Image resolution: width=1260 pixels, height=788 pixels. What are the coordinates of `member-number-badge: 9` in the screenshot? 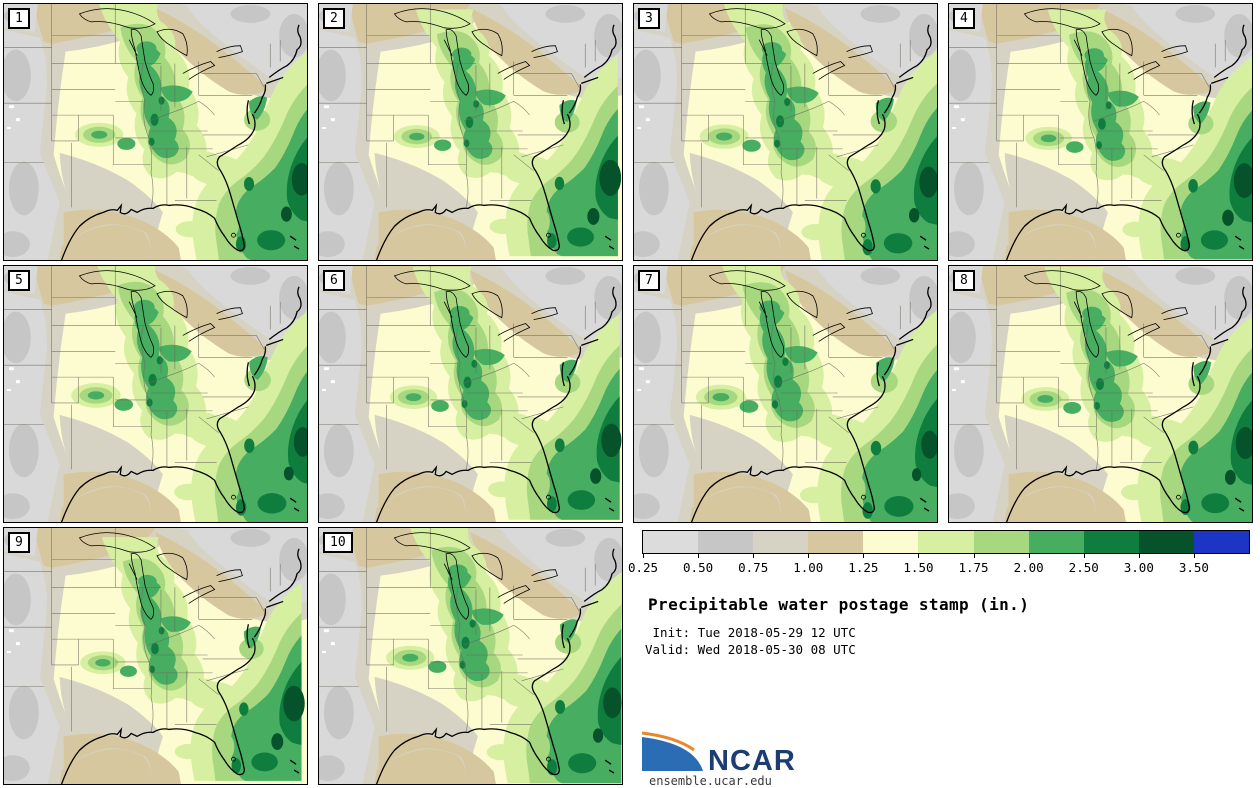 It's located at (19, 542).